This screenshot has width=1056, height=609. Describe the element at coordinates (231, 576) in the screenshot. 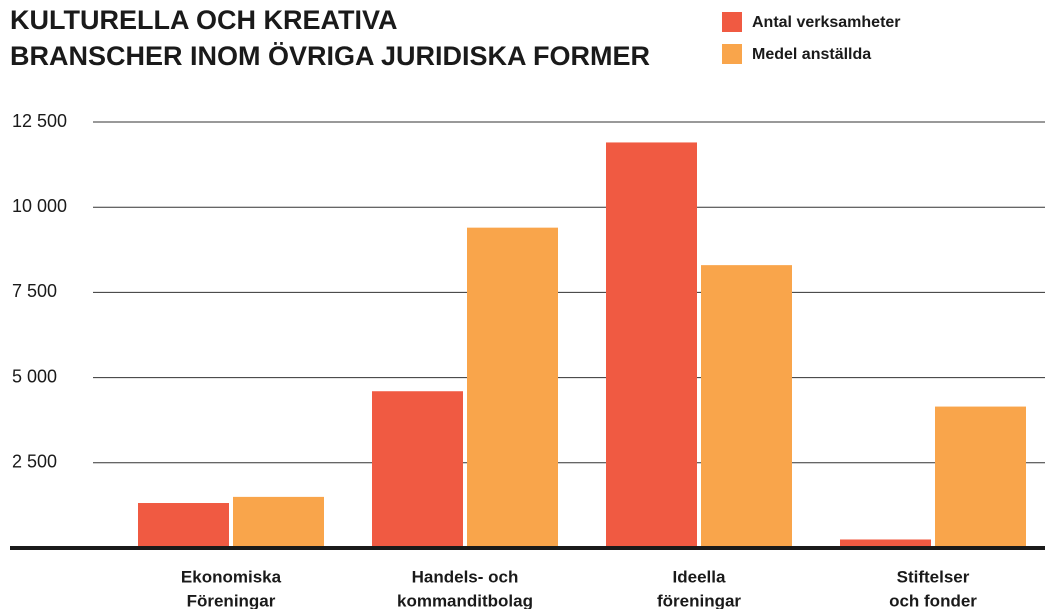

I see `x-tick-label: Ekonomiska` at that location.